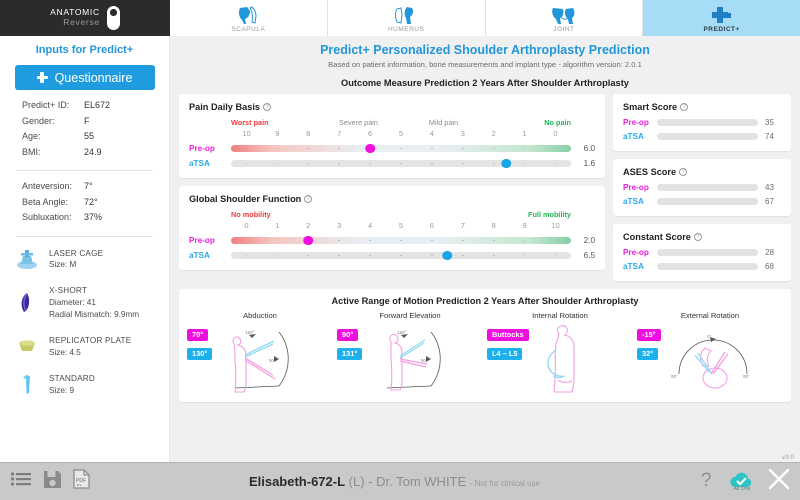 The width and height of the screenshot is (800, 500). I want to click on brand-mode-toggle: ANATOMIC Reverse, so click(85, 18).